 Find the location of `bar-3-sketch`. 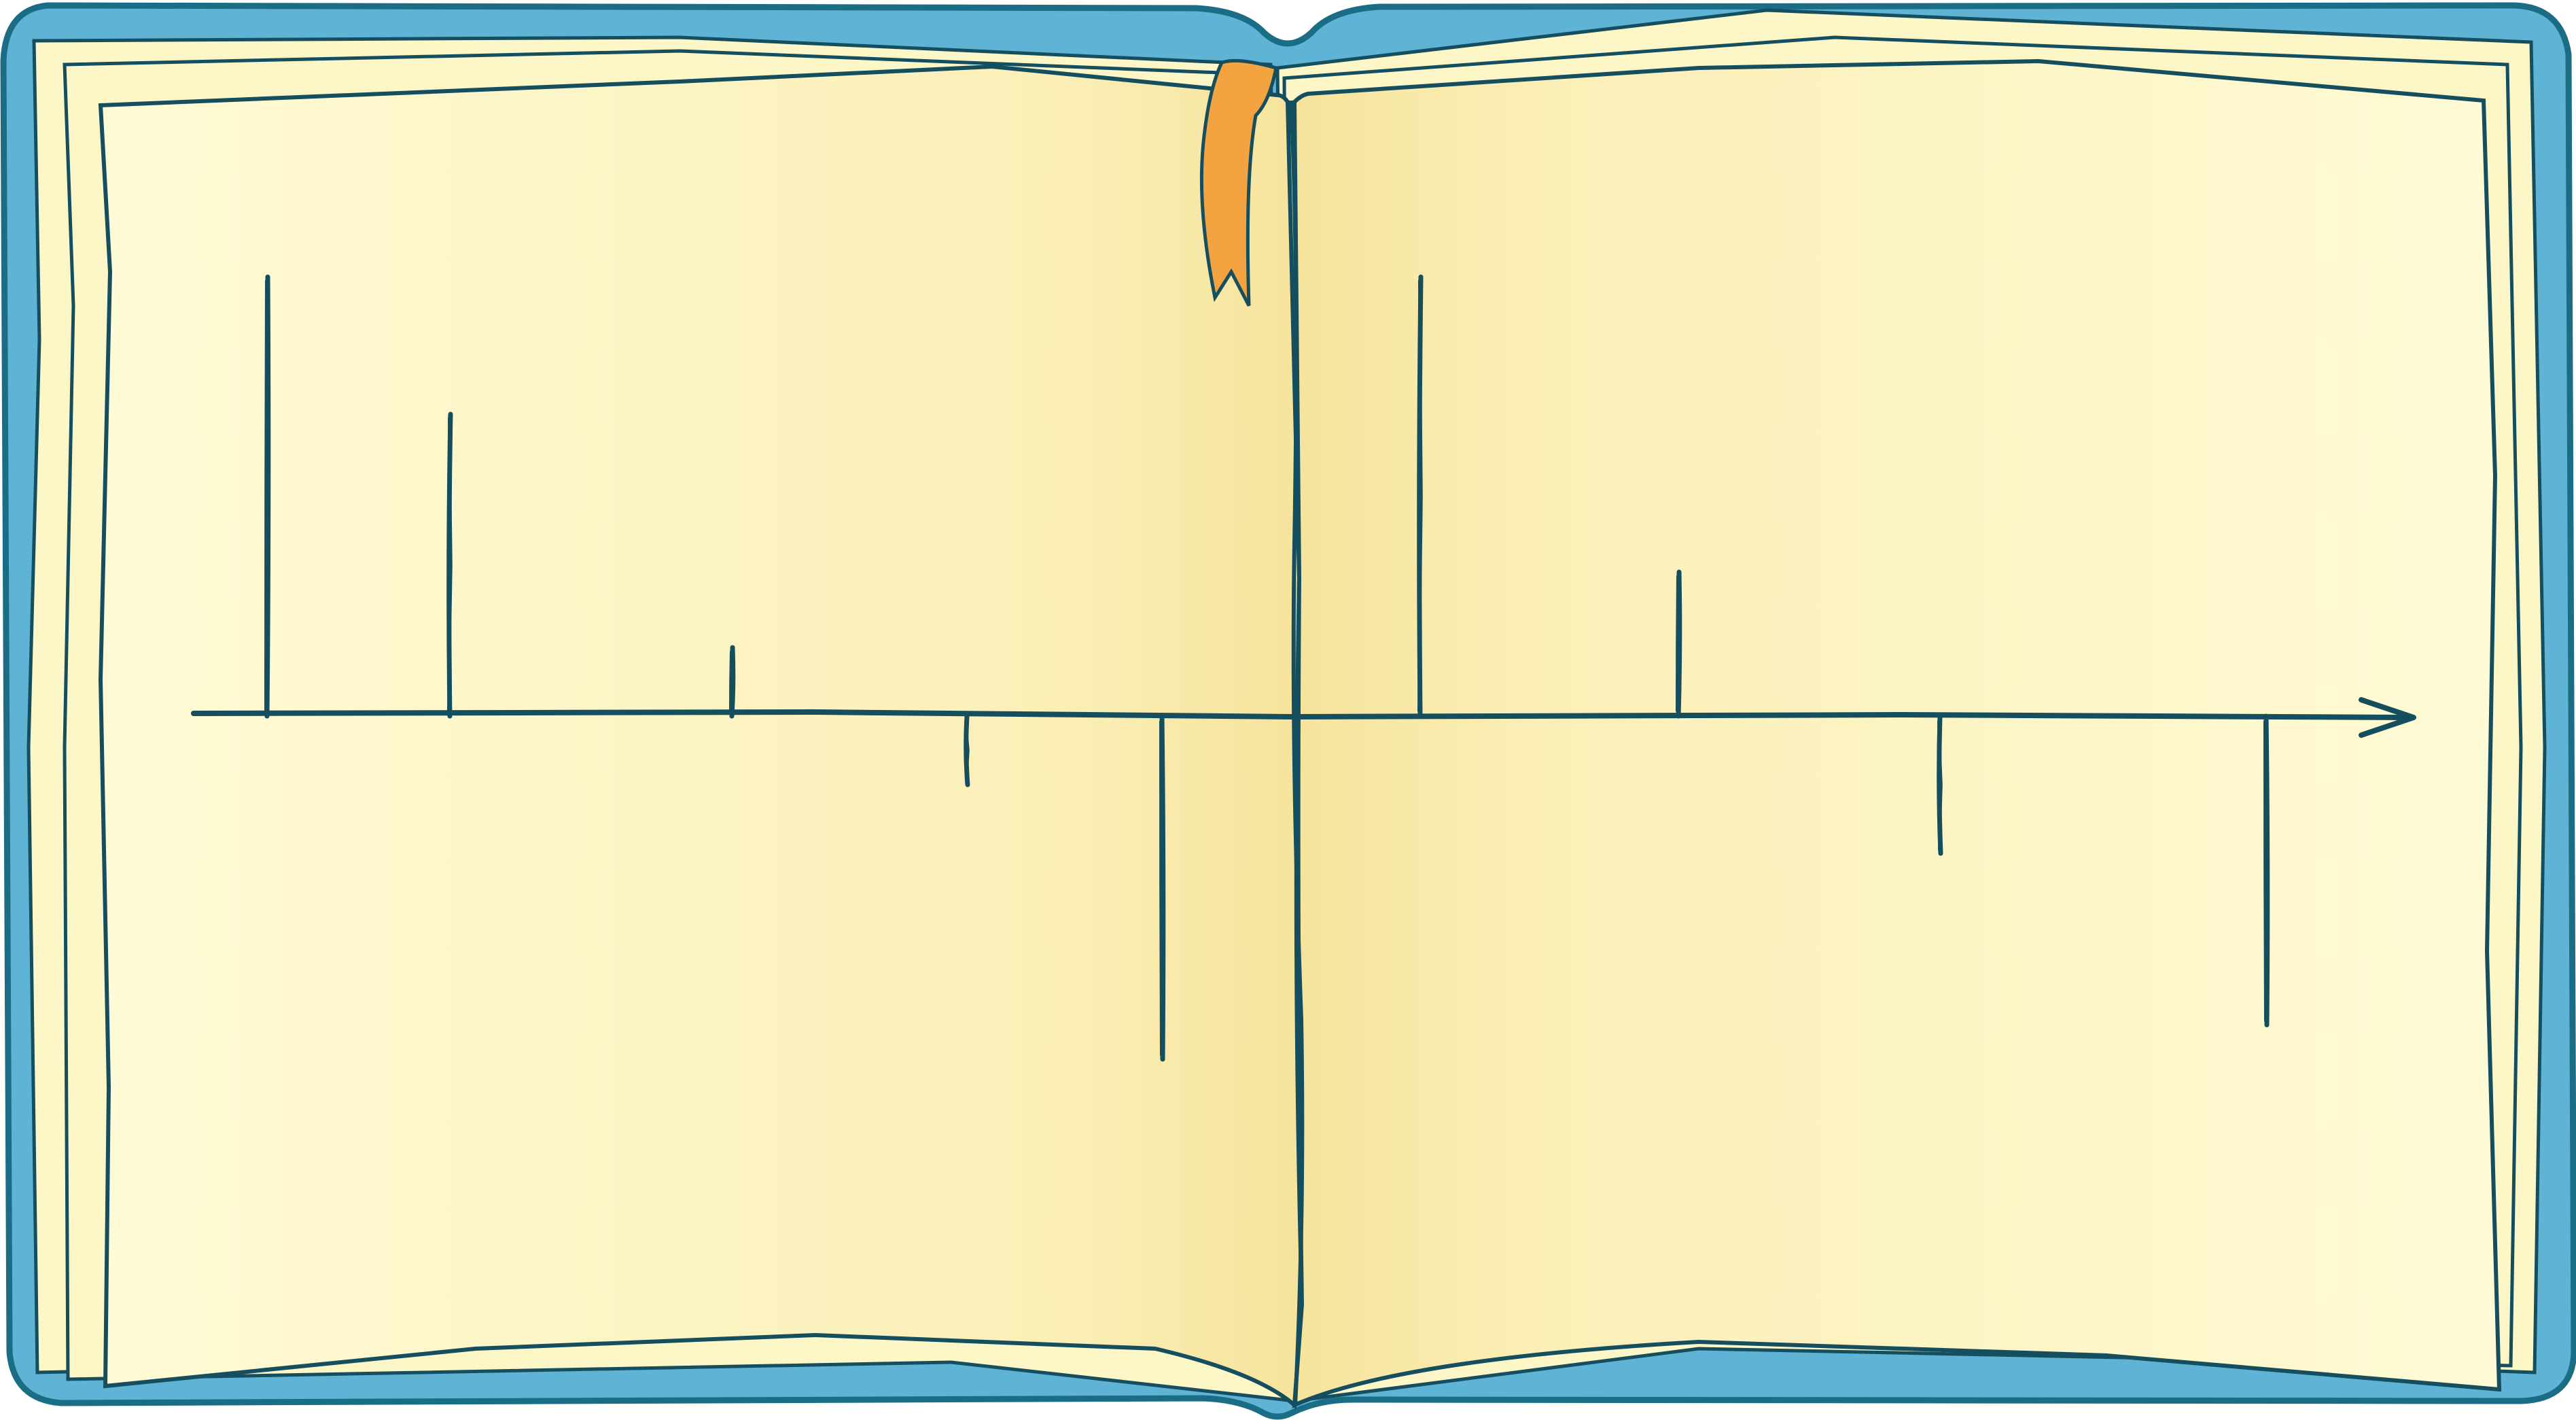

bar-3-sketch is located at coordinates (731, 681).